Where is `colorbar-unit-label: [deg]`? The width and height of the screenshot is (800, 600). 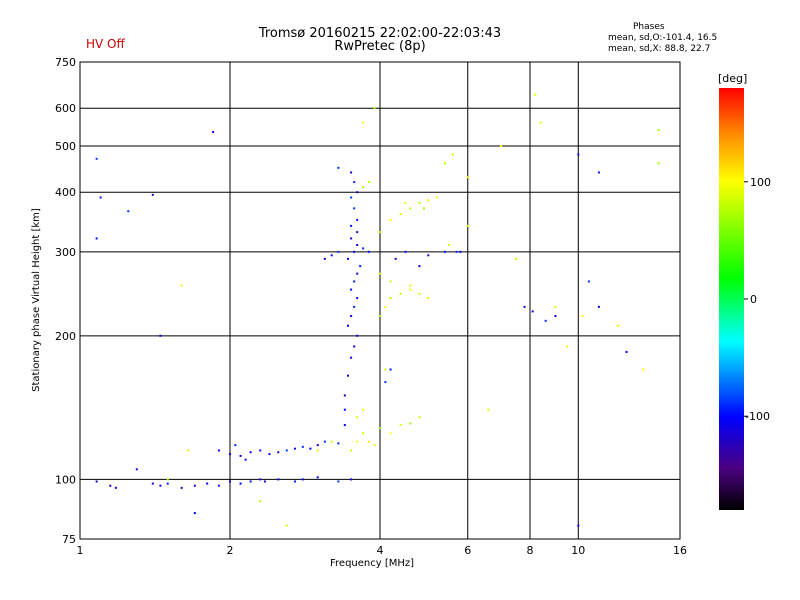
colorbar-unit-label: [deg] is located at coordinates (733, 78).